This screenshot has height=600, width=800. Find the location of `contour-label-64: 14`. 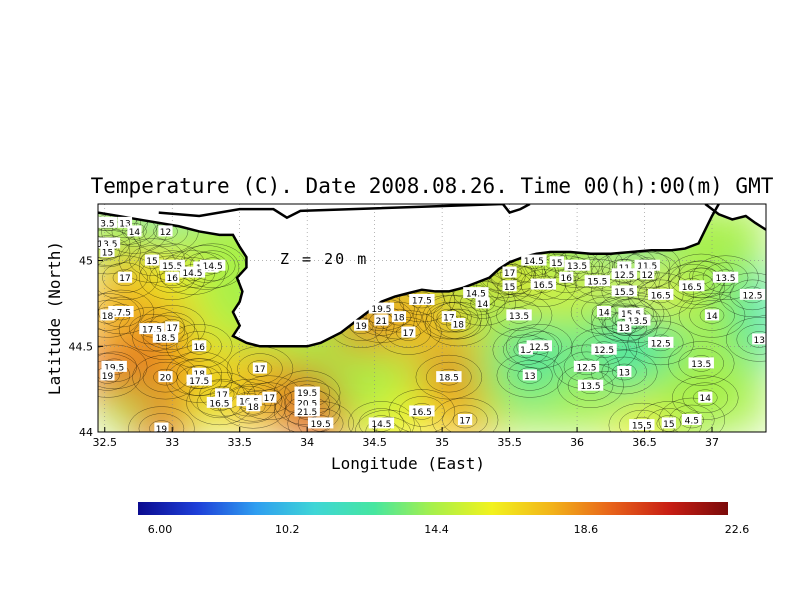

contour-label-64: 14 is located at coordinates (604, 312).